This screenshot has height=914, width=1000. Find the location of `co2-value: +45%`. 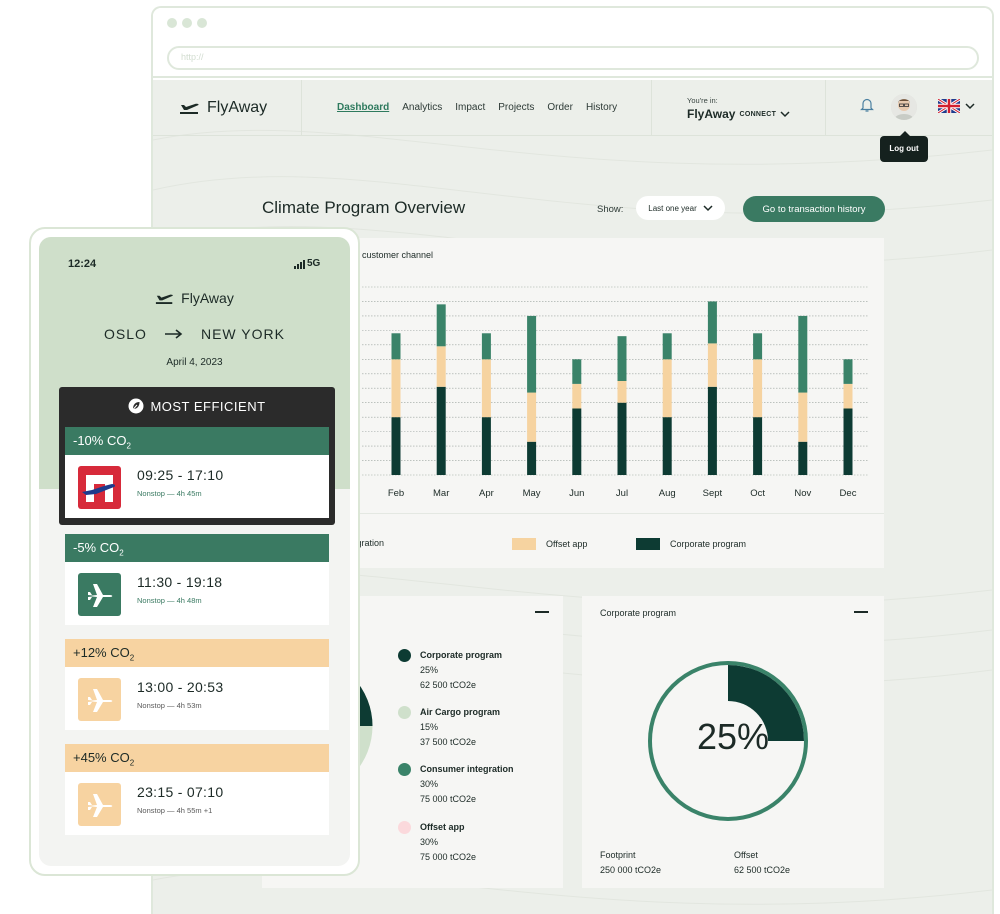

co2-value: +45% is located at coordinates (90, 757).